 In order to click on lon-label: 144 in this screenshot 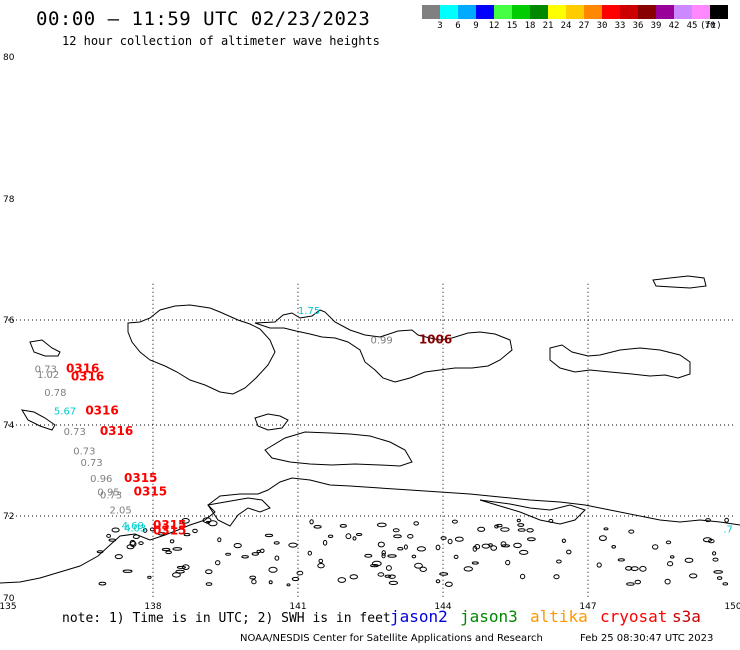, I will do `click(442, 607)`.